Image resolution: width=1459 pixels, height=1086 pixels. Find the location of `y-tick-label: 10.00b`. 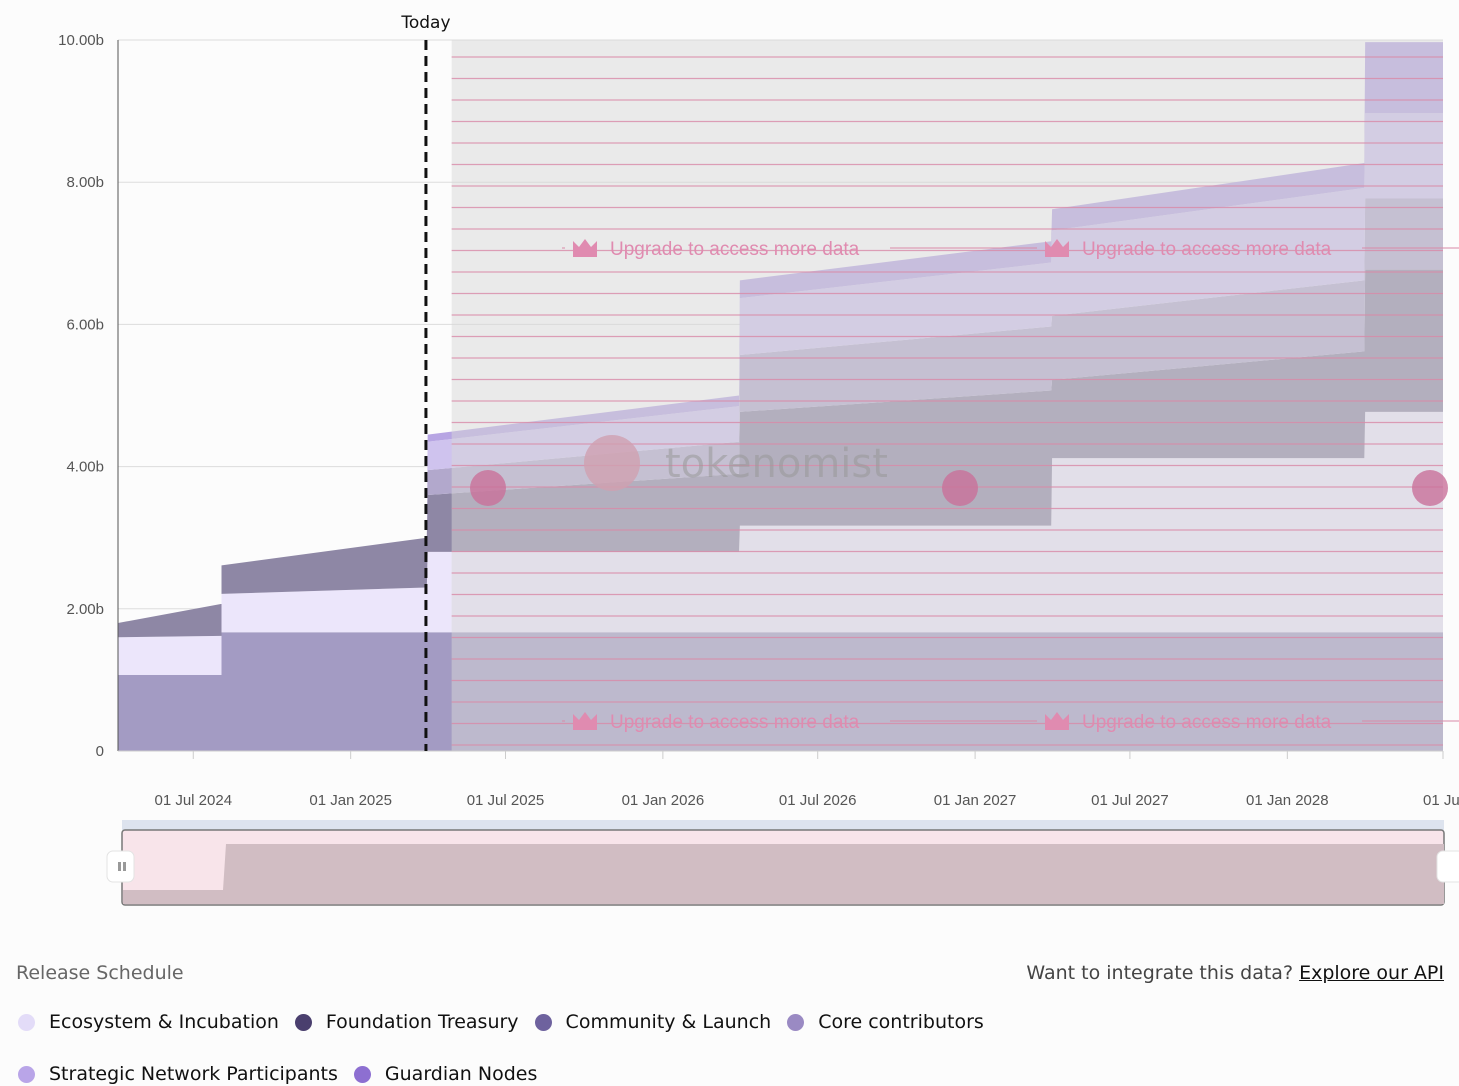

y-tick-label: 10.00b is located at coordinates (81, 40).